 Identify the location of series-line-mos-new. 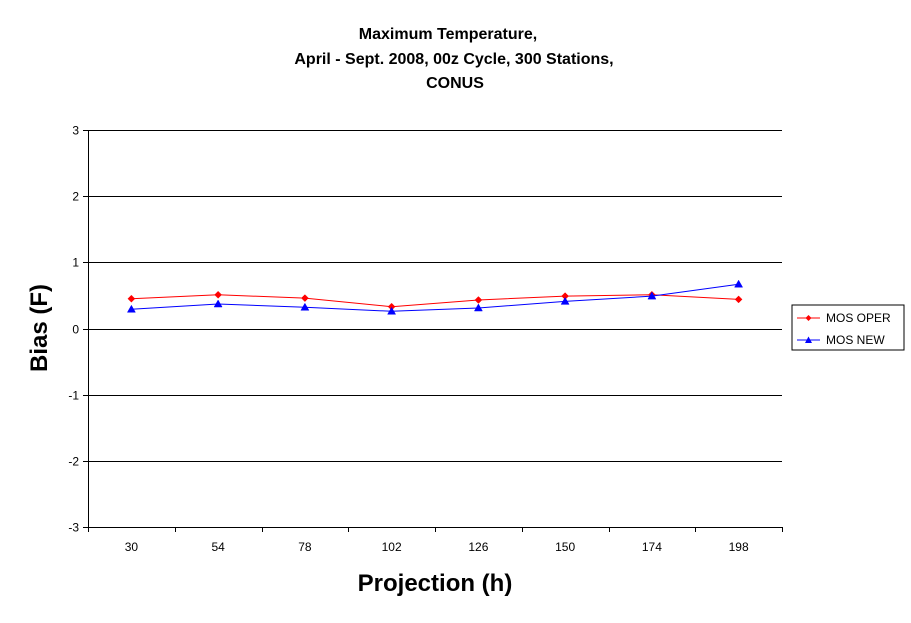
(435, 297).